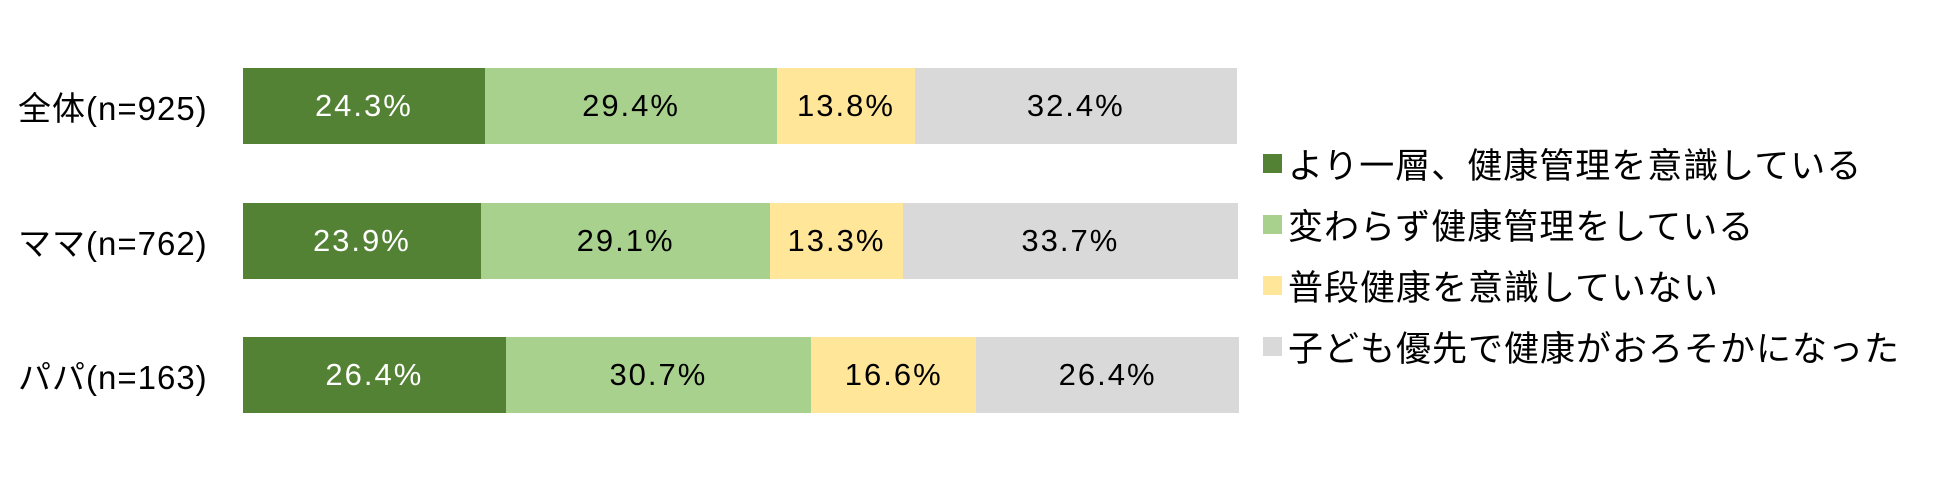 The height and width of the screenshot is (482, 1950). I want to click on bar-value-label: 30.7%, so click(658, 374).